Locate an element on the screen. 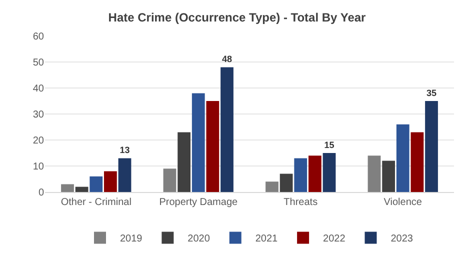  y-tick-label: 60 is located at coordinates (38, 37).